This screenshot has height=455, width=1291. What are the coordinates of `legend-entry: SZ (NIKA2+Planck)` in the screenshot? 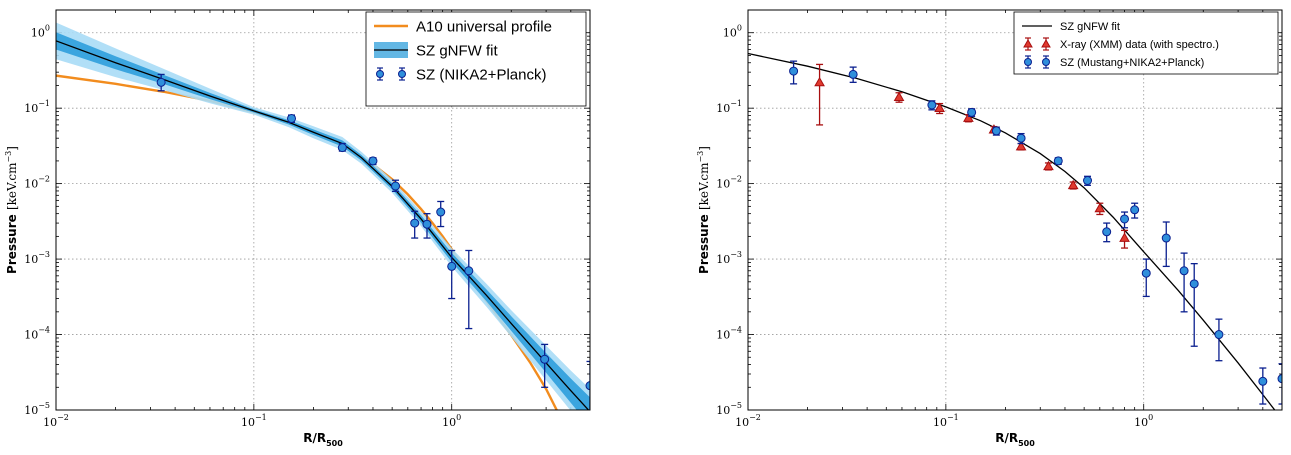 It's located at (461, 74).